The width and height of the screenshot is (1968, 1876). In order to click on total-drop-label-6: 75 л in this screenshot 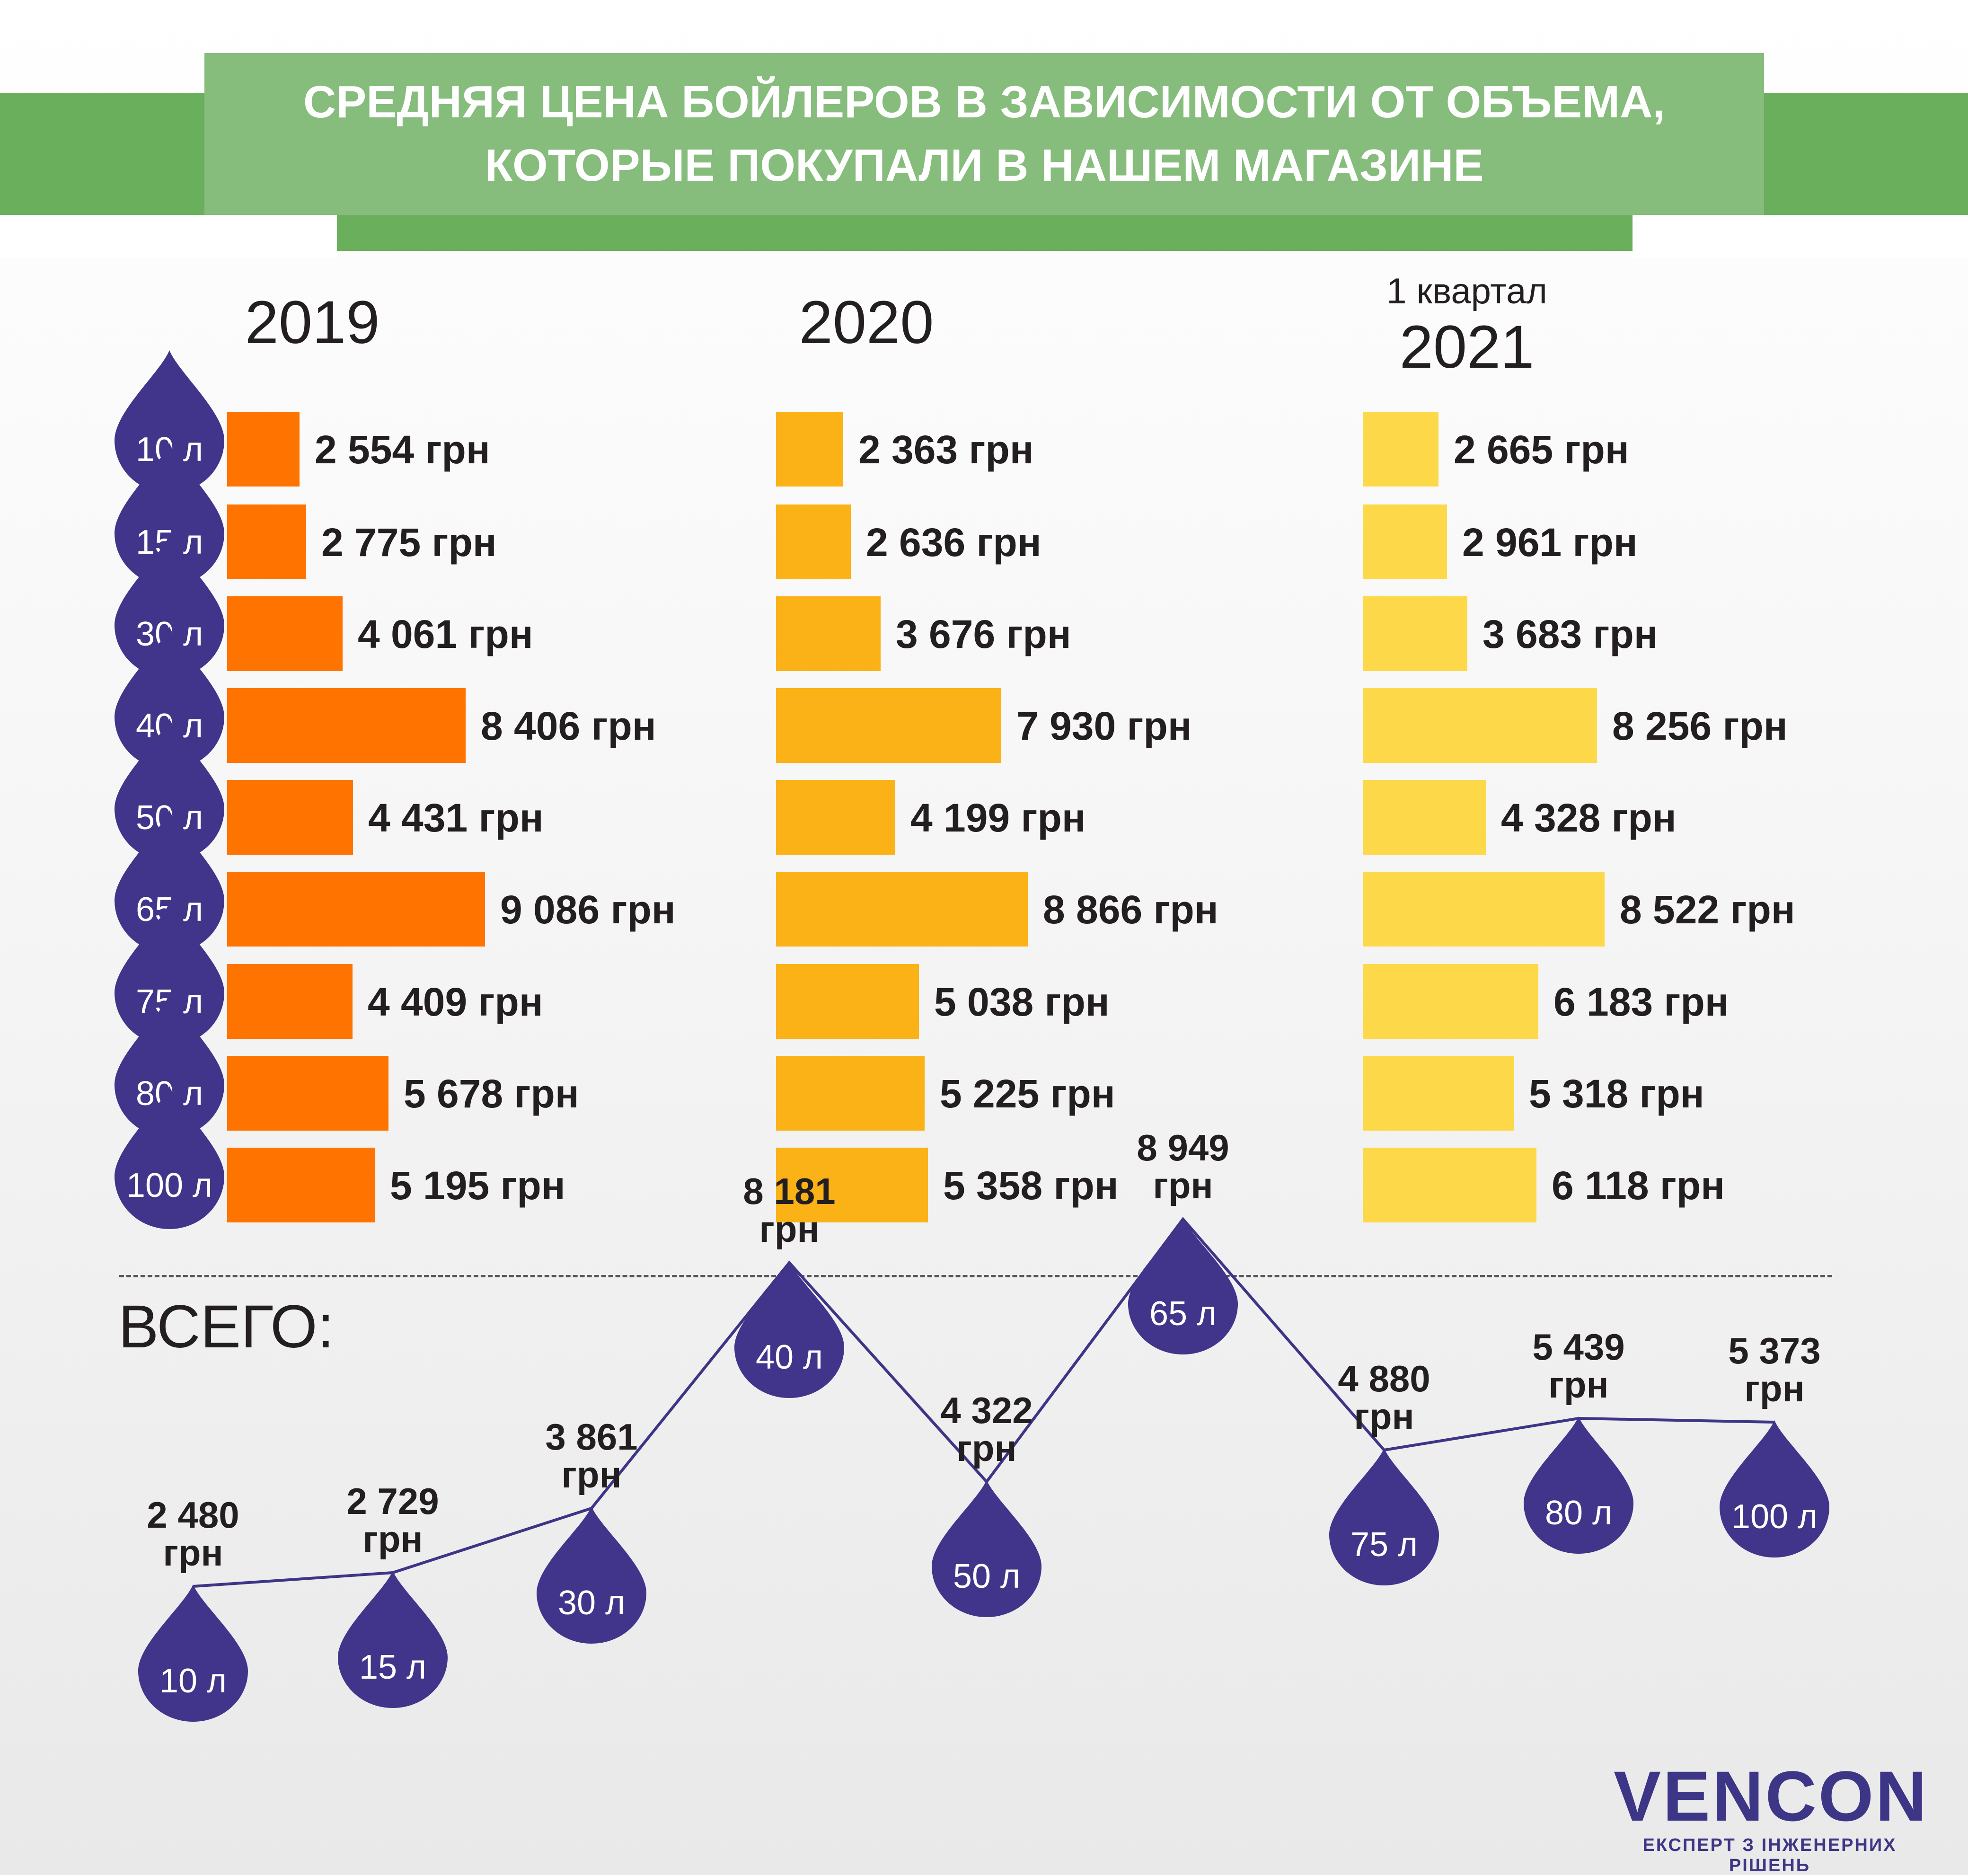, I will do `click(1384, 1545)`.